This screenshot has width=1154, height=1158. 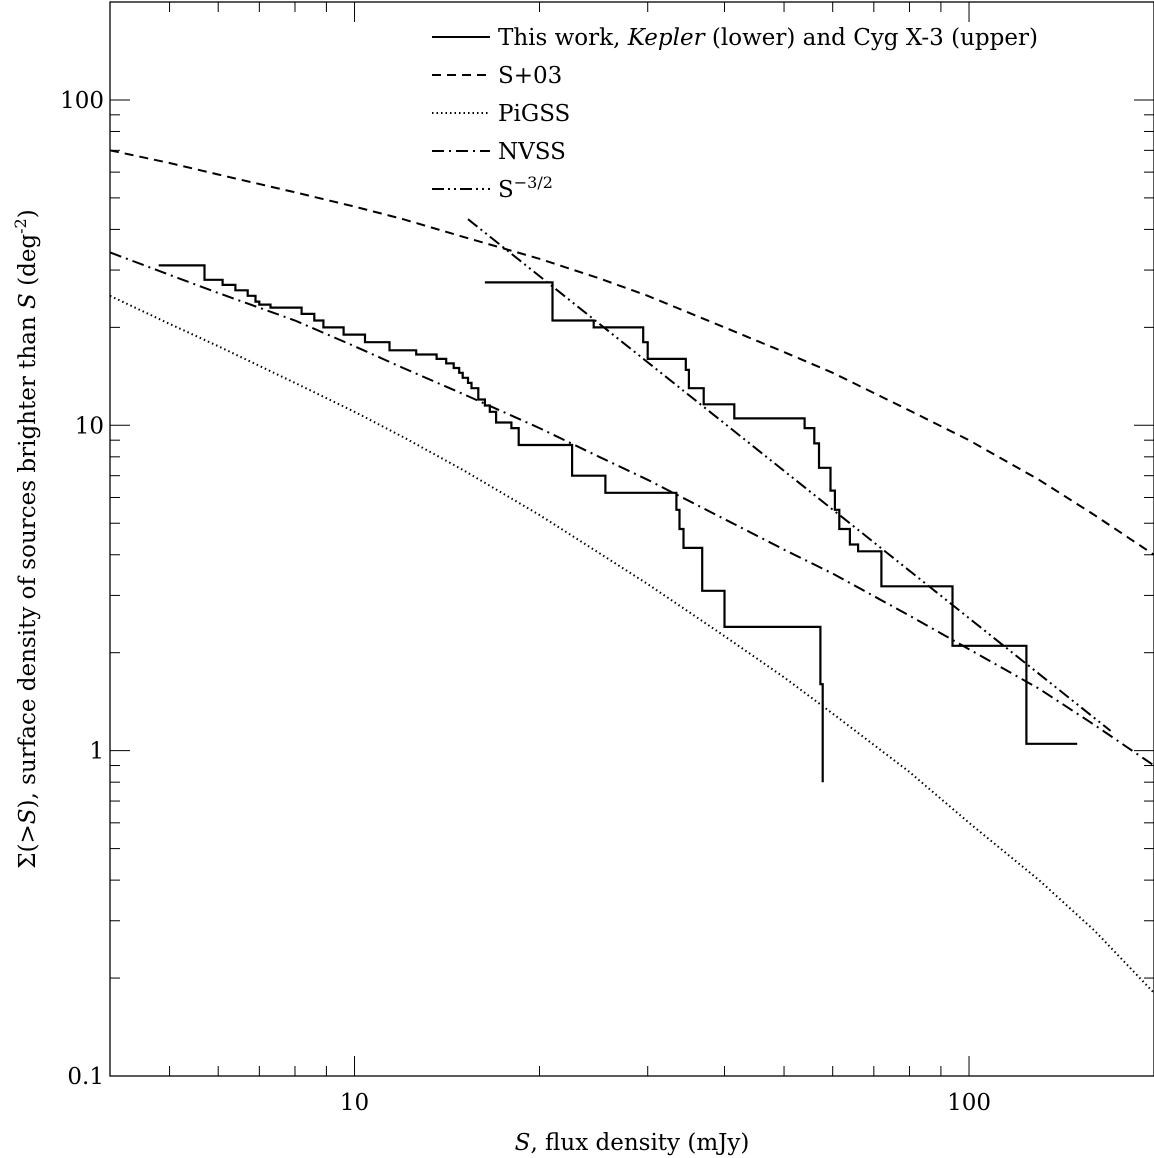 I want to click on y-axis-label-part: ), so click(x=28, y=213).